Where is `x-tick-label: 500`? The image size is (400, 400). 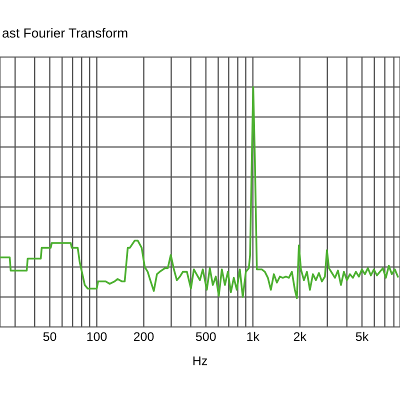
x-tick-label: 500 is located at coordinates (206, 337).